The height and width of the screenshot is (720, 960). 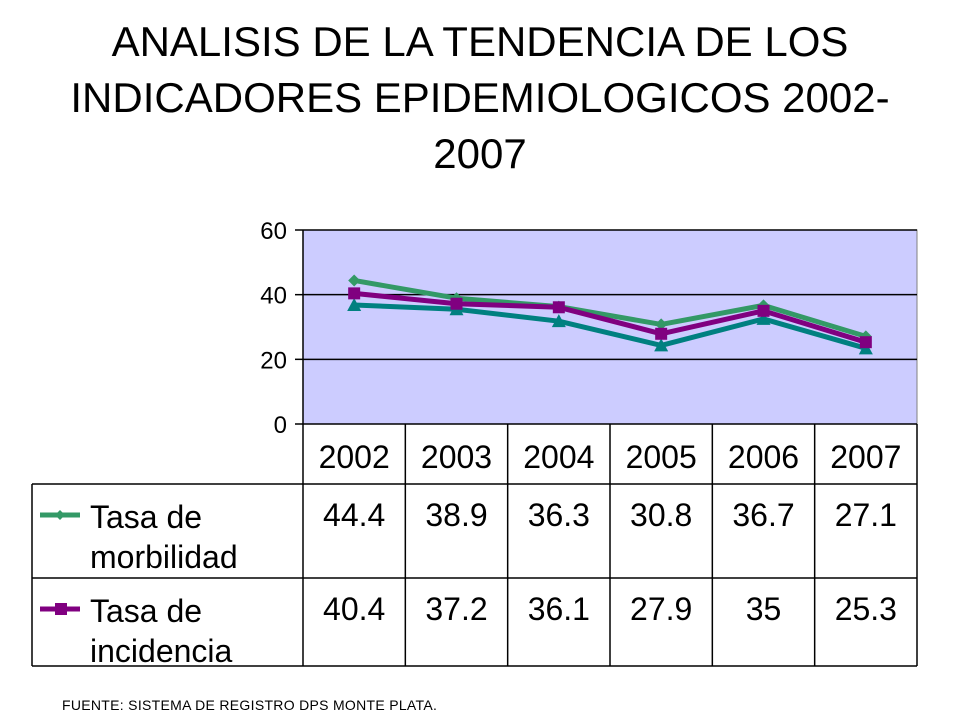 I want to click on data-label: 38.9, so click(x=456, y=515).